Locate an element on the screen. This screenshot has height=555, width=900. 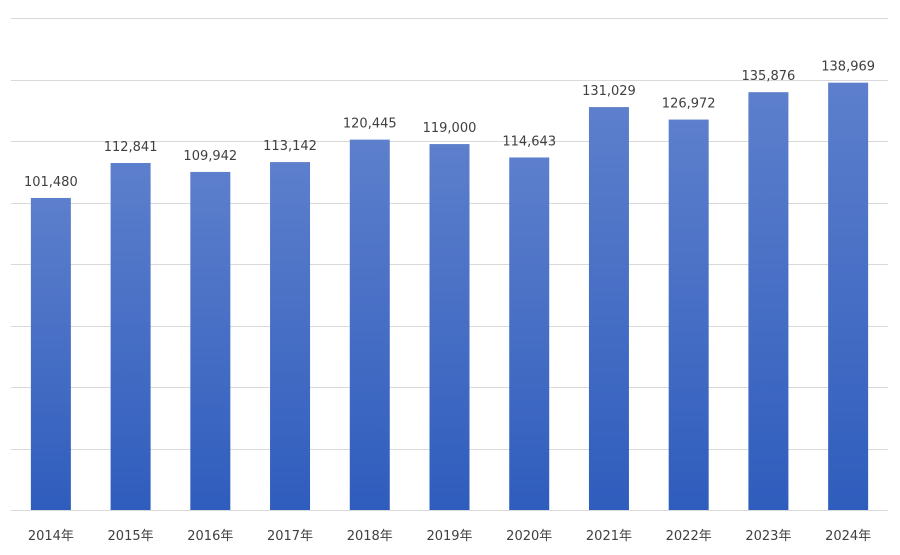
data-label: 112,841 is located at coordinates (131, 147).